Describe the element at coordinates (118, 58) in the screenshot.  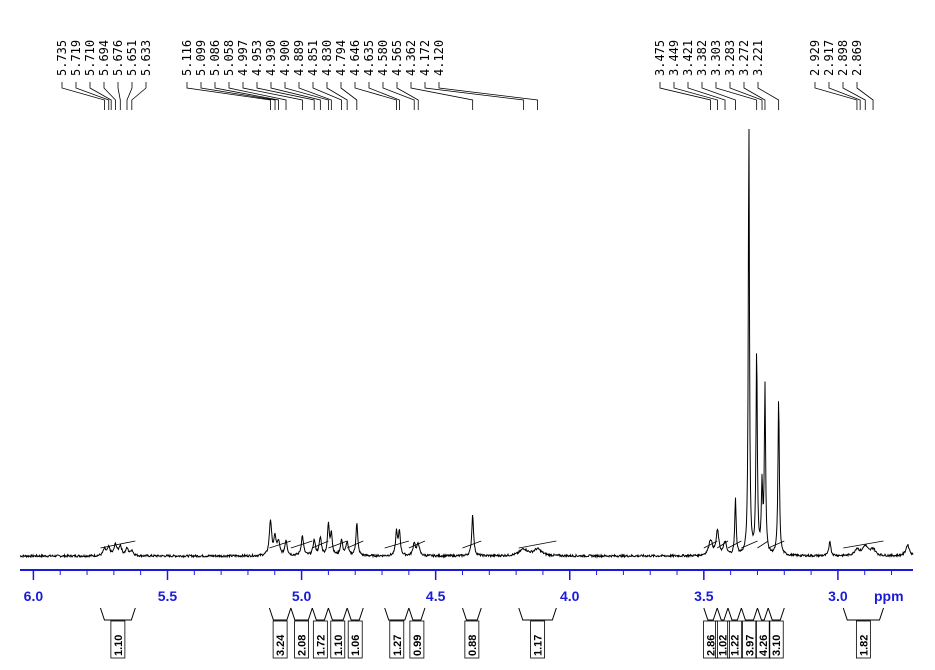
I see `peak-label: 5.676` at that location.